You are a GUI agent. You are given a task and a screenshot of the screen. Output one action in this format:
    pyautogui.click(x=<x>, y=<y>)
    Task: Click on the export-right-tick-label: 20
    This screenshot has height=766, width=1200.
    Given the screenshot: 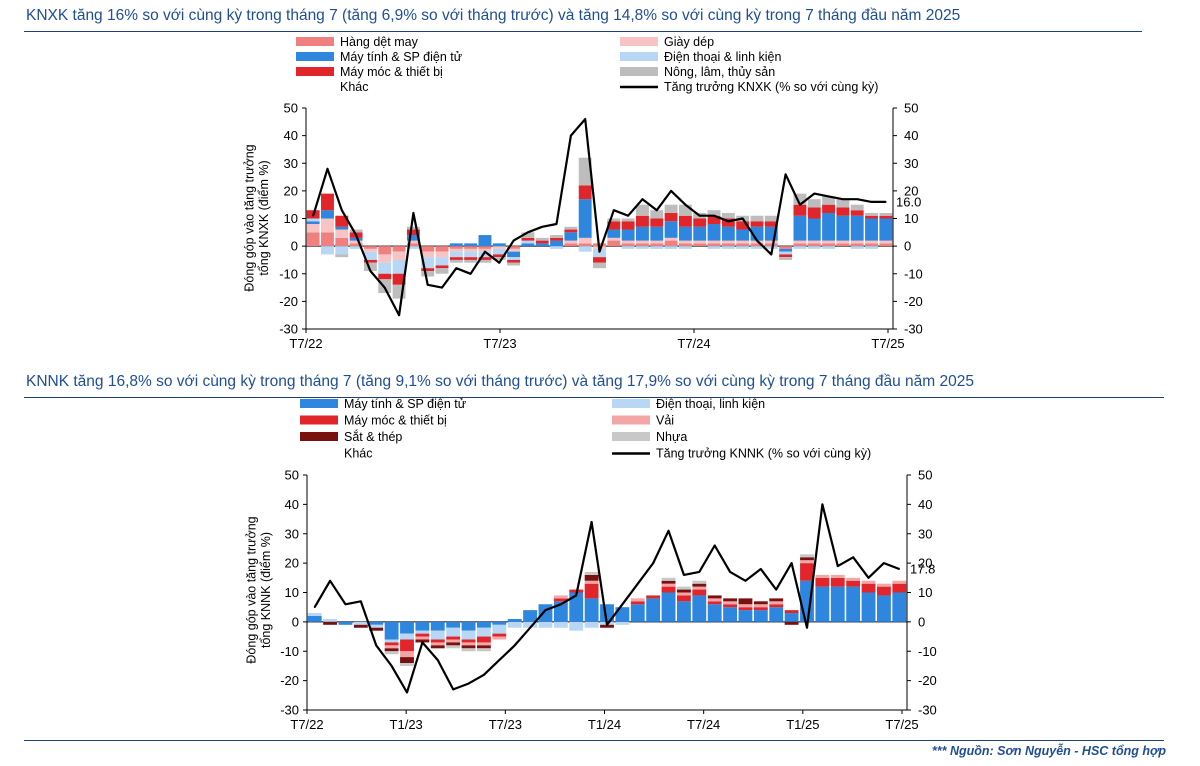 What is the action you would take?
    pyautogui.click(x=911, y=190)
    